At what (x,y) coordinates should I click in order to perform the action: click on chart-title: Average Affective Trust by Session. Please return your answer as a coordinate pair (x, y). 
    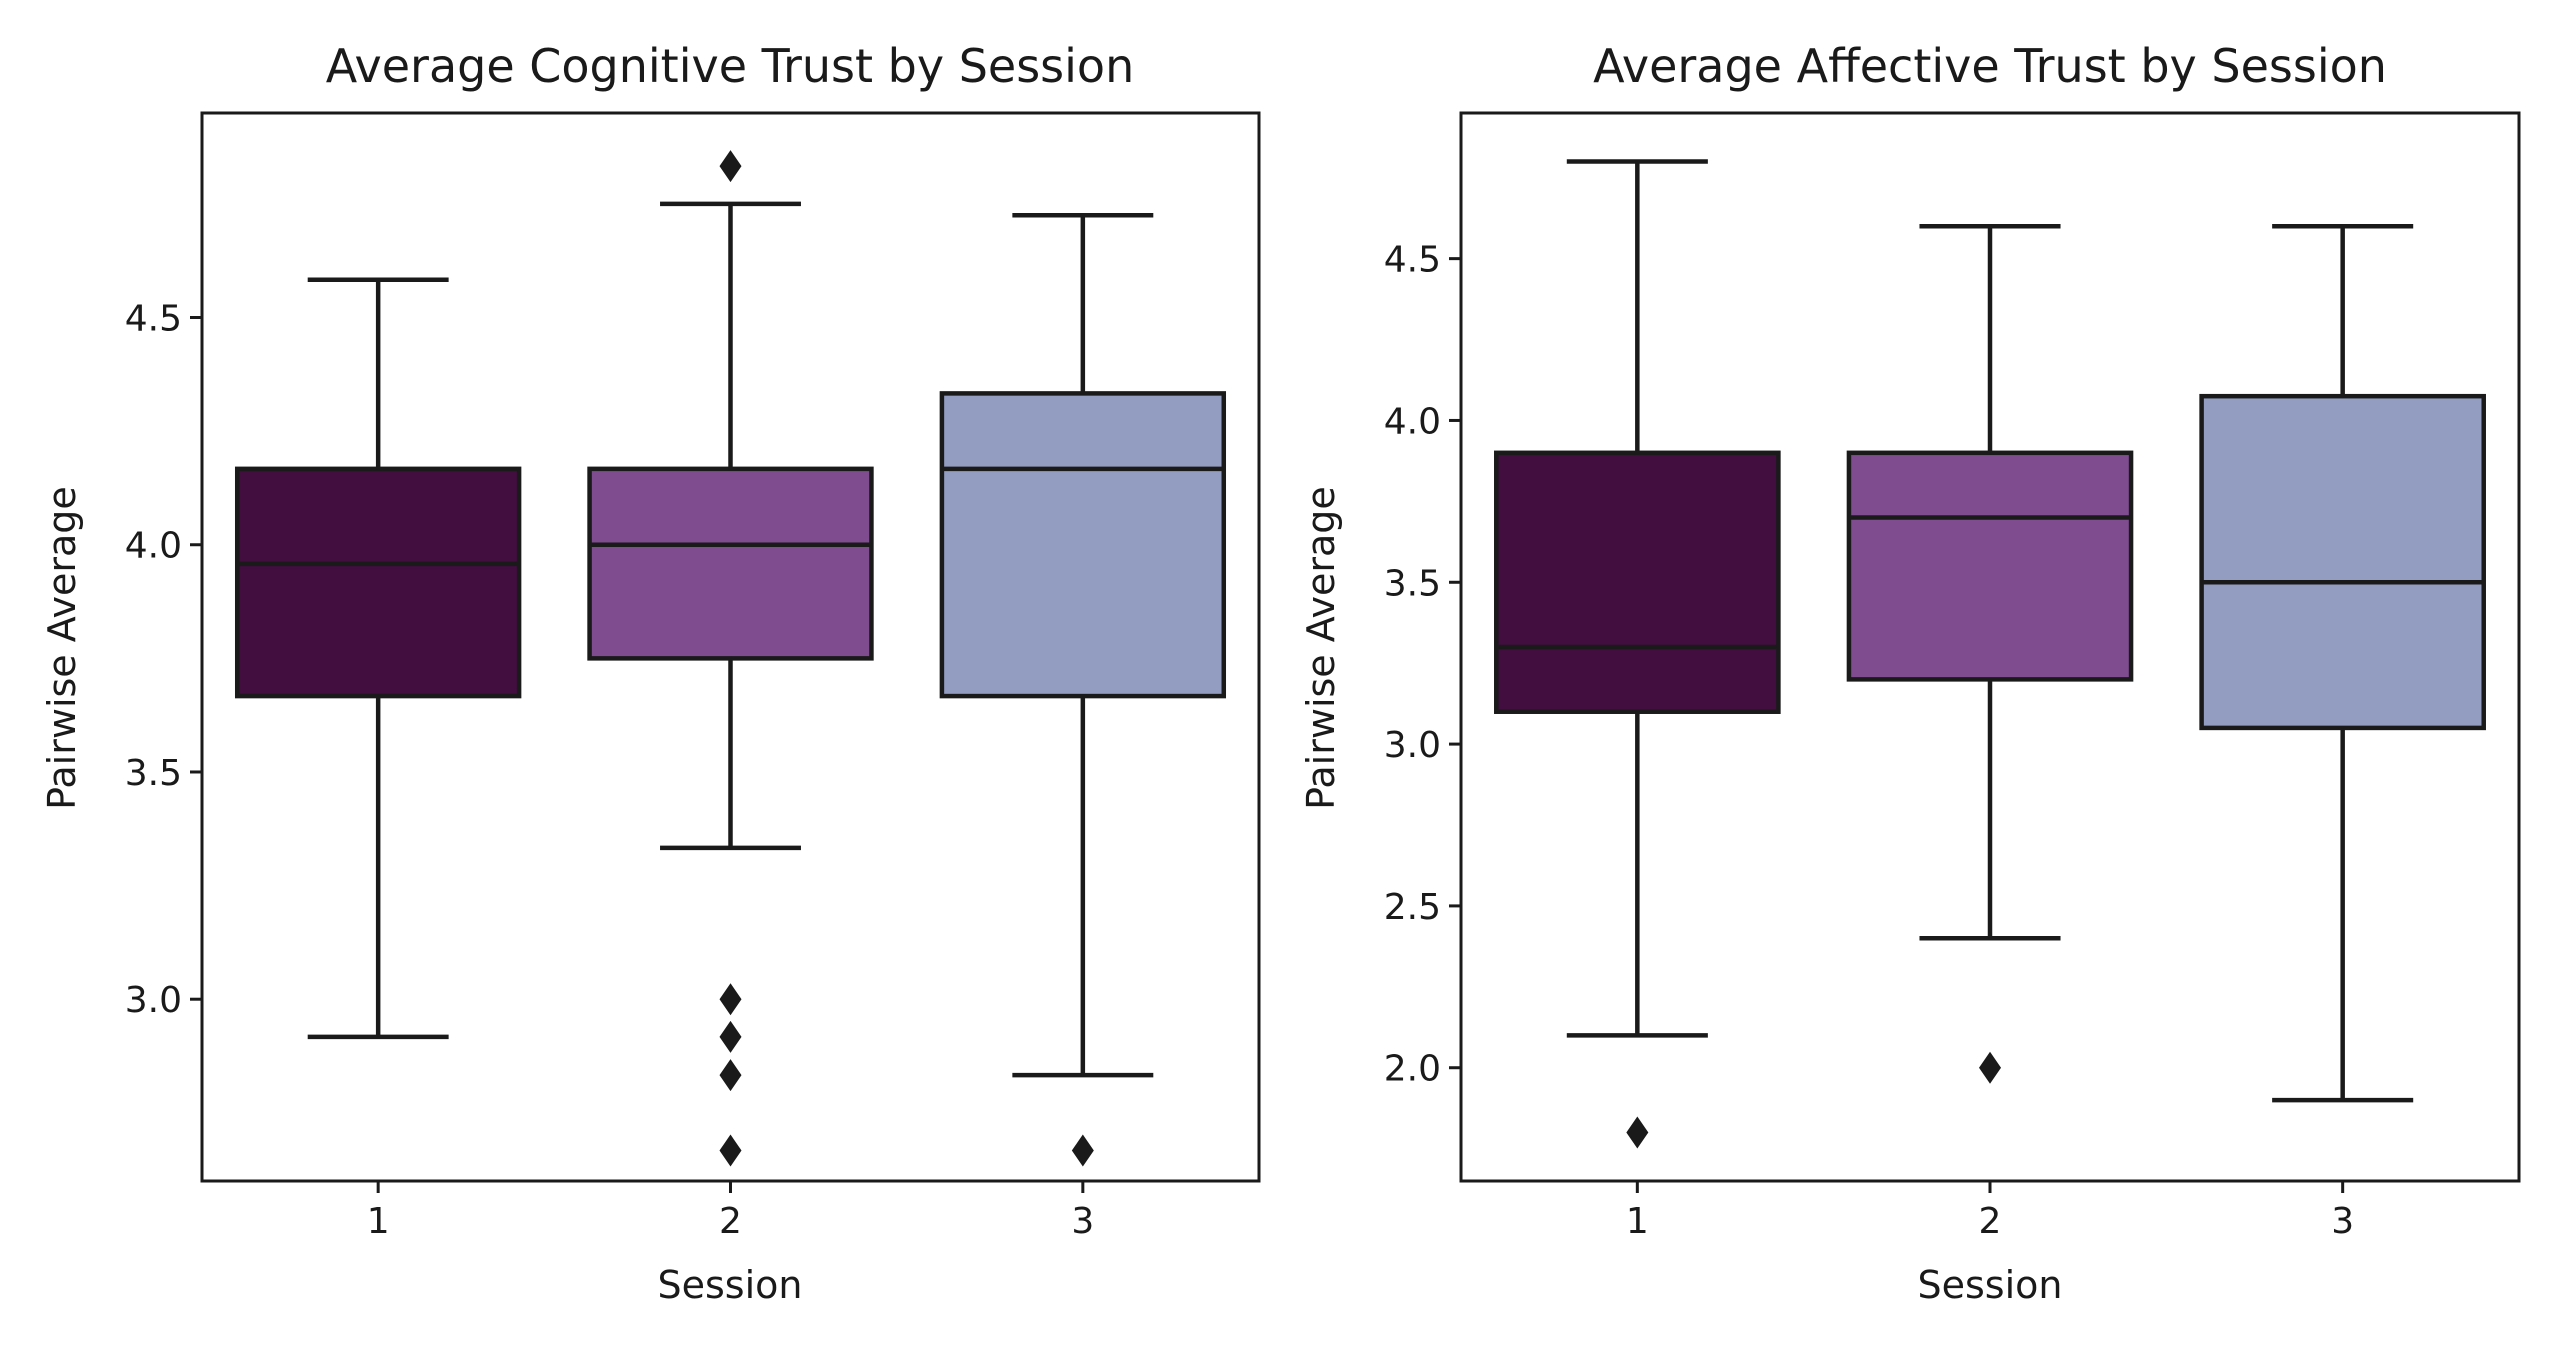
    Looking at the image, I should click on (1990, 66).